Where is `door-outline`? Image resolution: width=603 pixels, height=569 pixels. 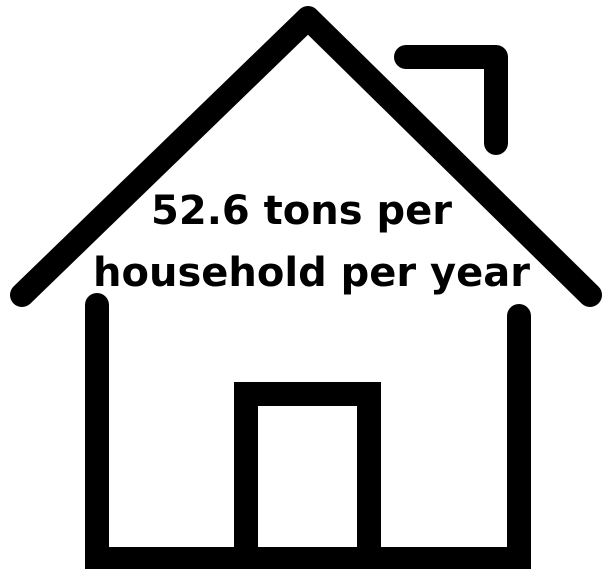 door-outline is located at coordinates (307, 475).